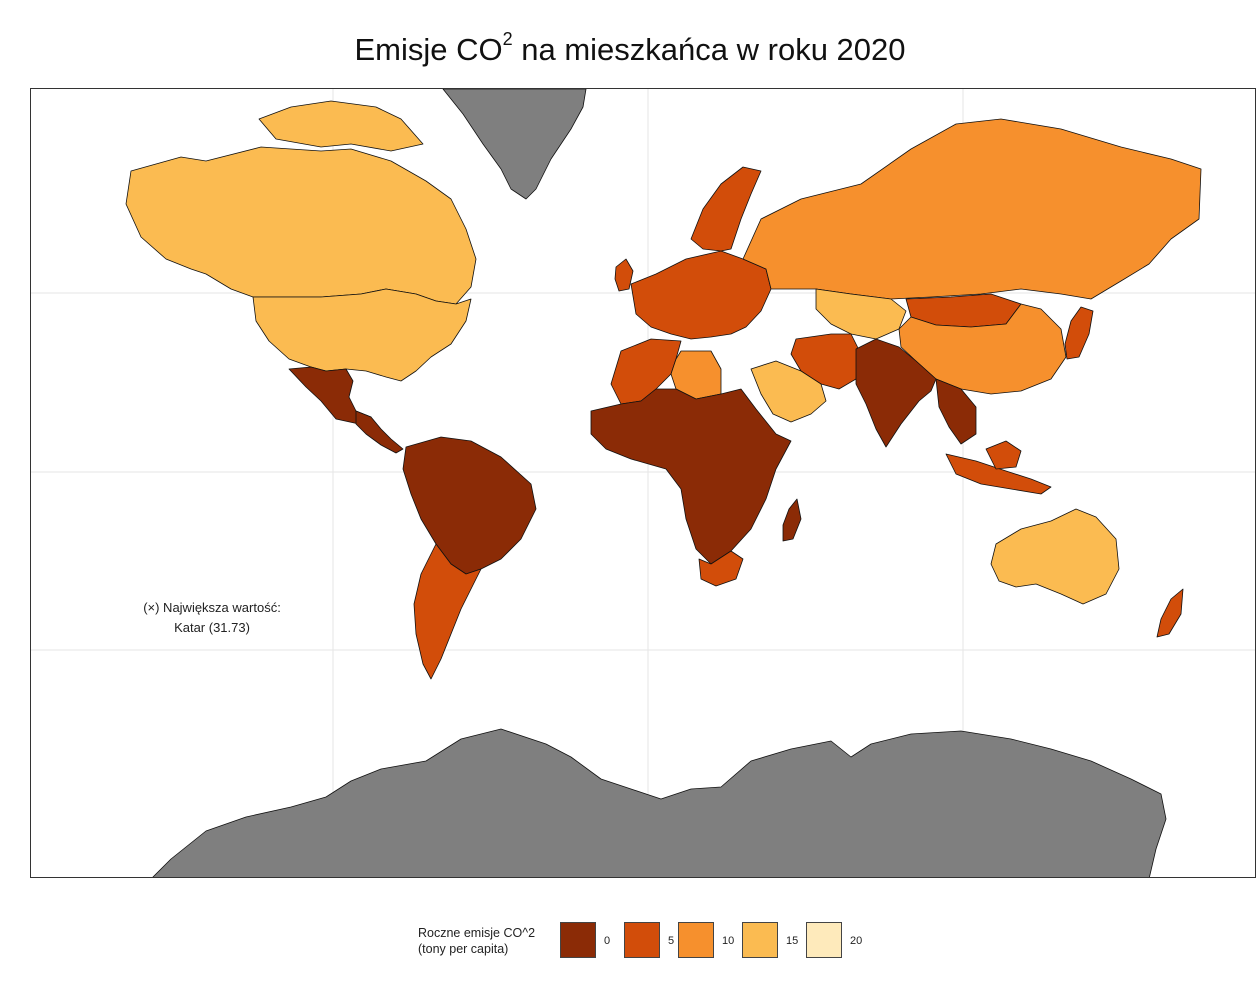  I want to click on region-greenland, so click(514, 144).